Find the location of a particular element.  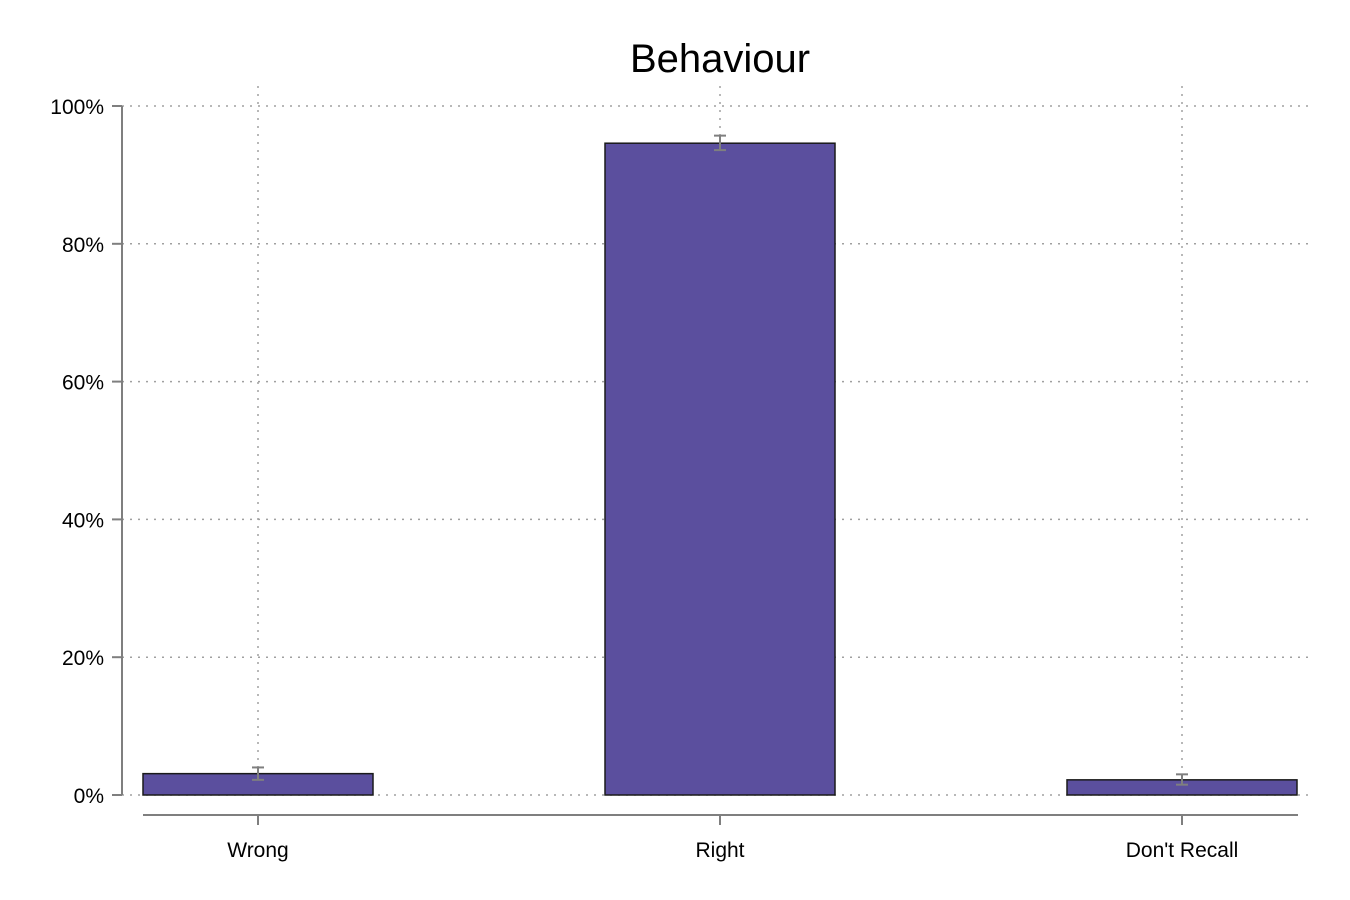

y-tick-label: 20% is located at coordinates (83, 658).